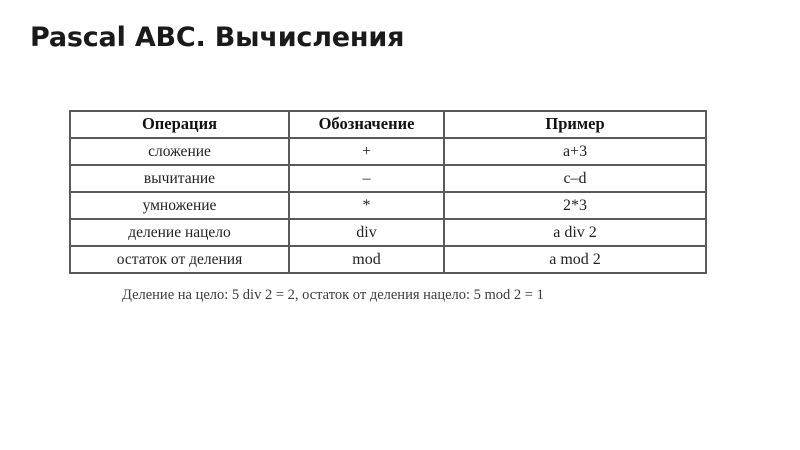 The image size is (800, 450). I want to click on cell-notation: mod, so click(366, 259).